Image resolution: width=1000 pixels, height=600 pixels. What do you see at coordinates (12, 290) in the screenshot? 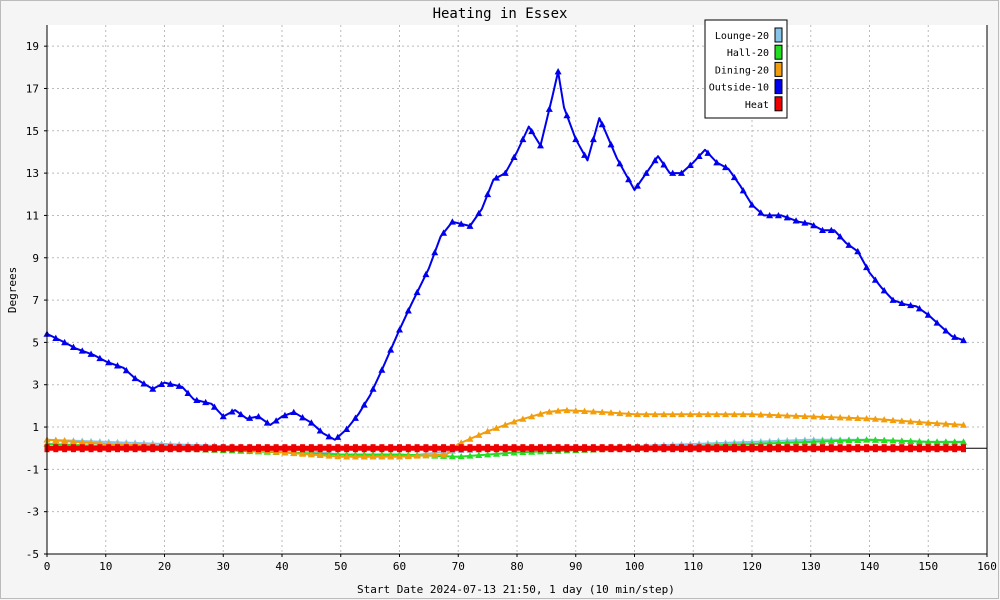
I see `y-axis-label: Degrees` at bounding box center [12, 290].